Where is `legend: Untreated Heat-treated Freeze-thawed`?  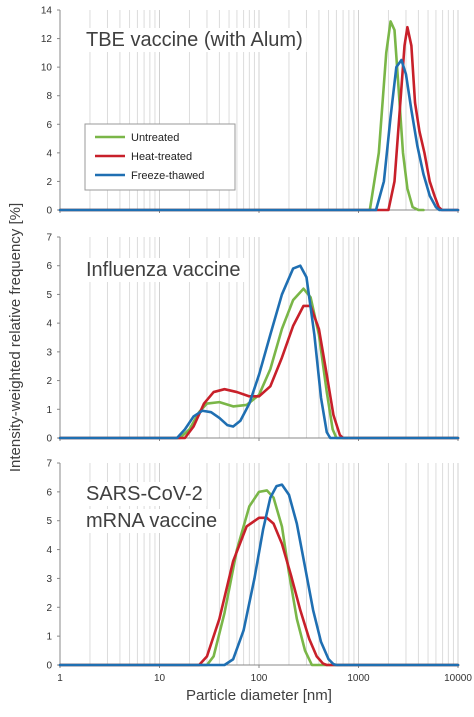 legend: Untreated Heat-treated Freeze-thawed is located at coordinates (160, 157).